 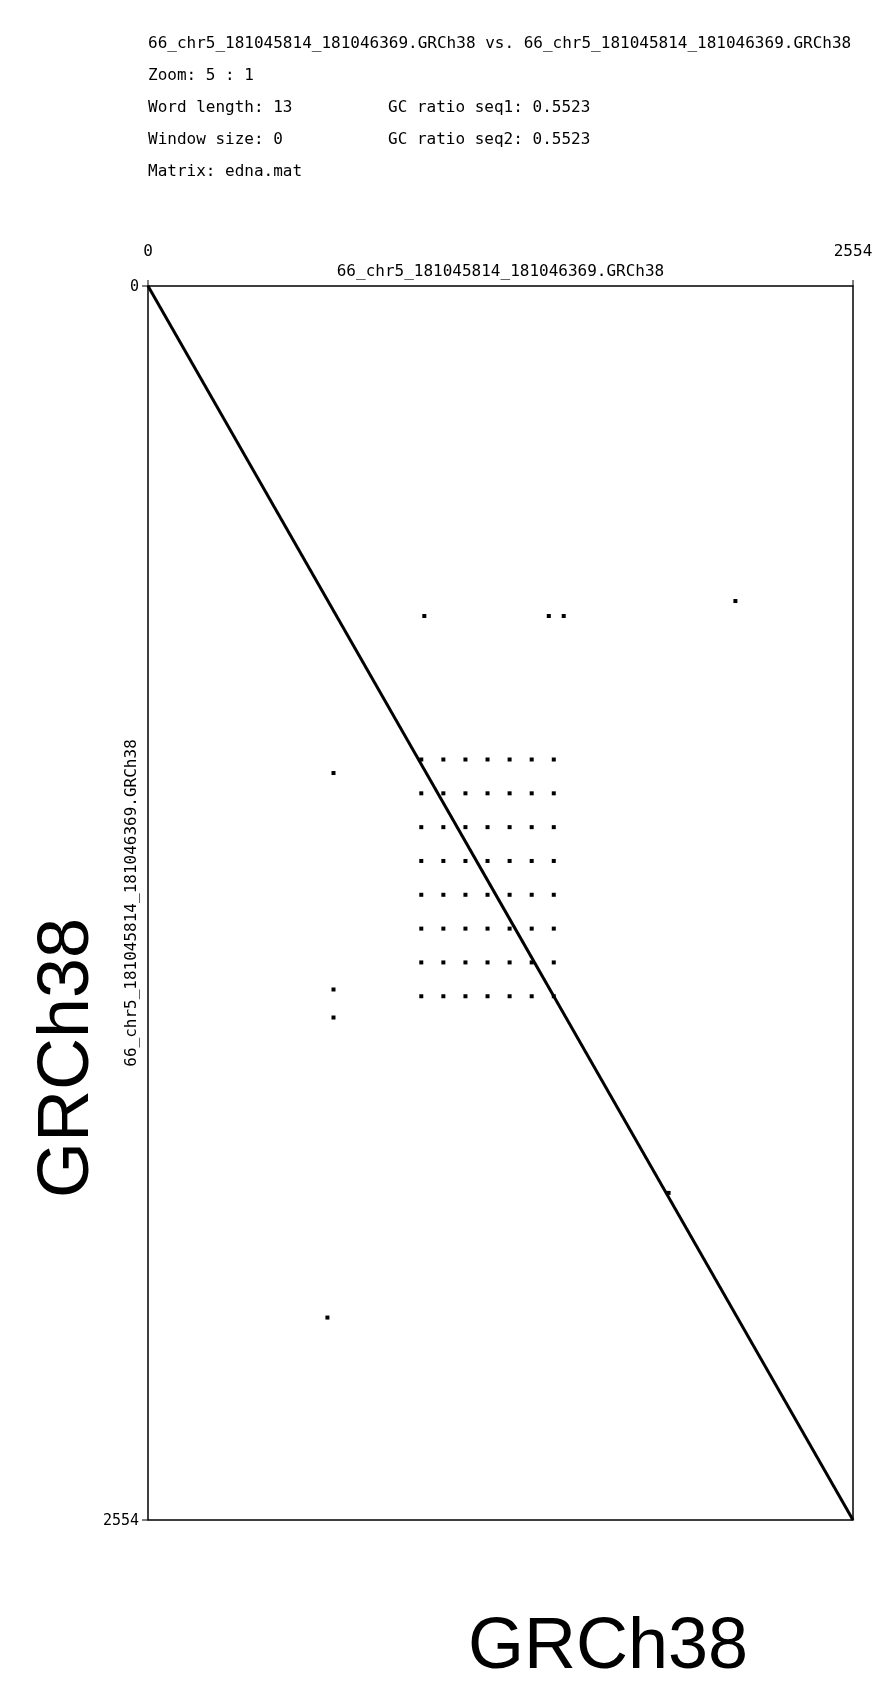 What do you see at coordinates (225, 170) in the screenshot?
I see `text: Matrix: edna.mat` at bounding box center [225, 170].